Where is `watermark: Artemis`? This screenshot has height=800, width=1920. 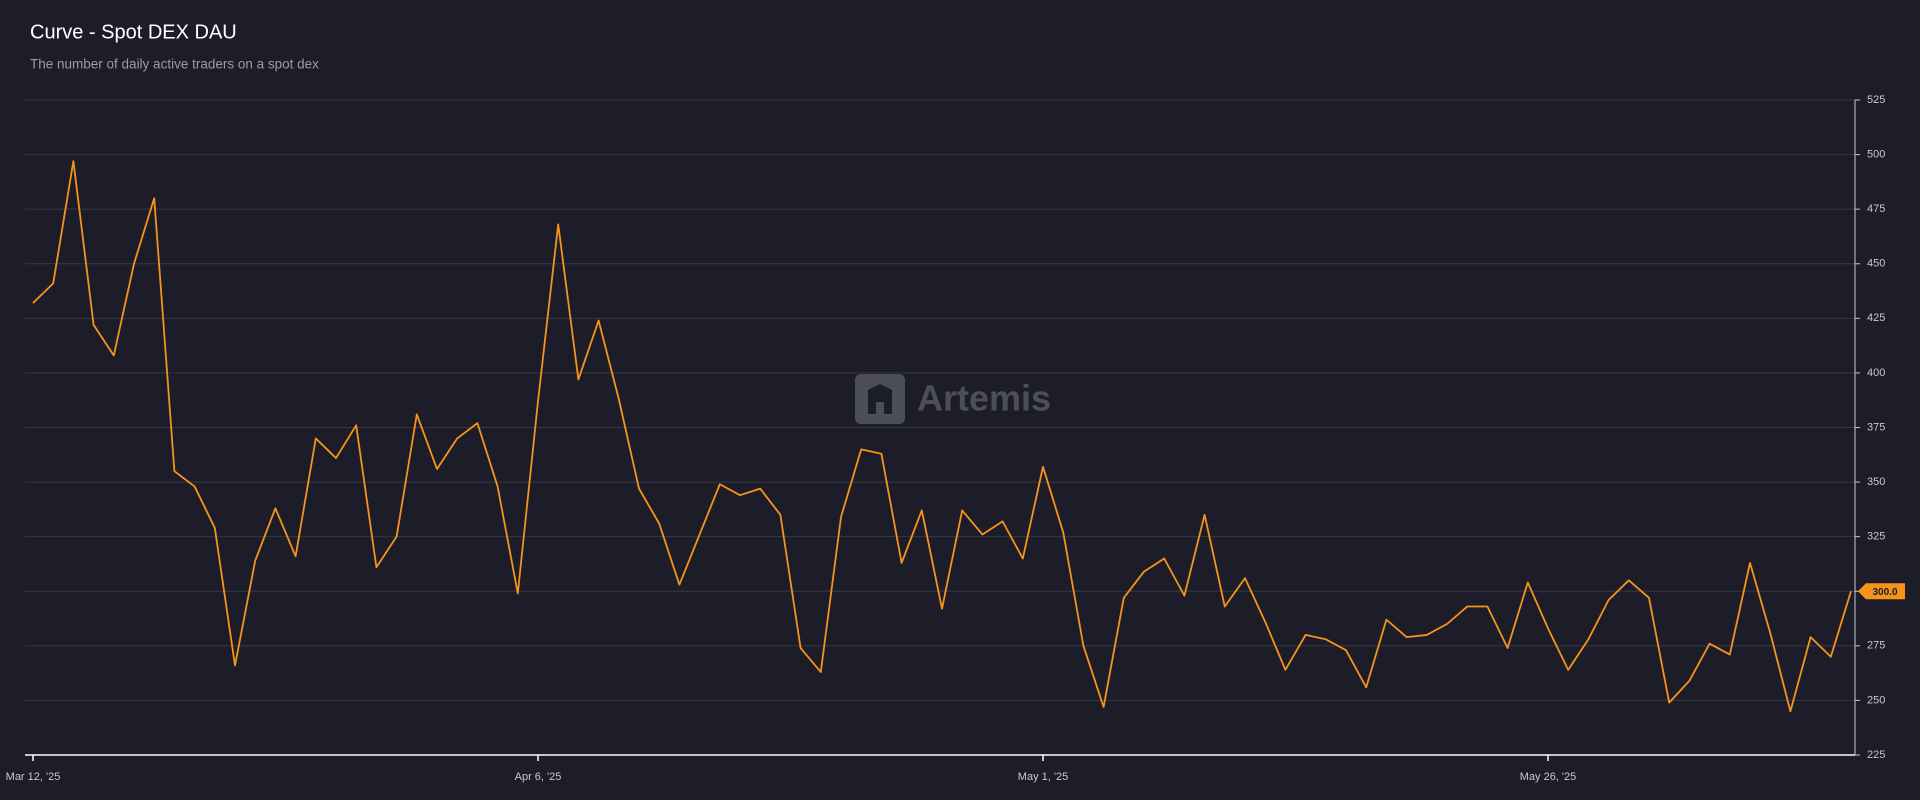
watermark: Artemis is located at coordinates (953, 399).